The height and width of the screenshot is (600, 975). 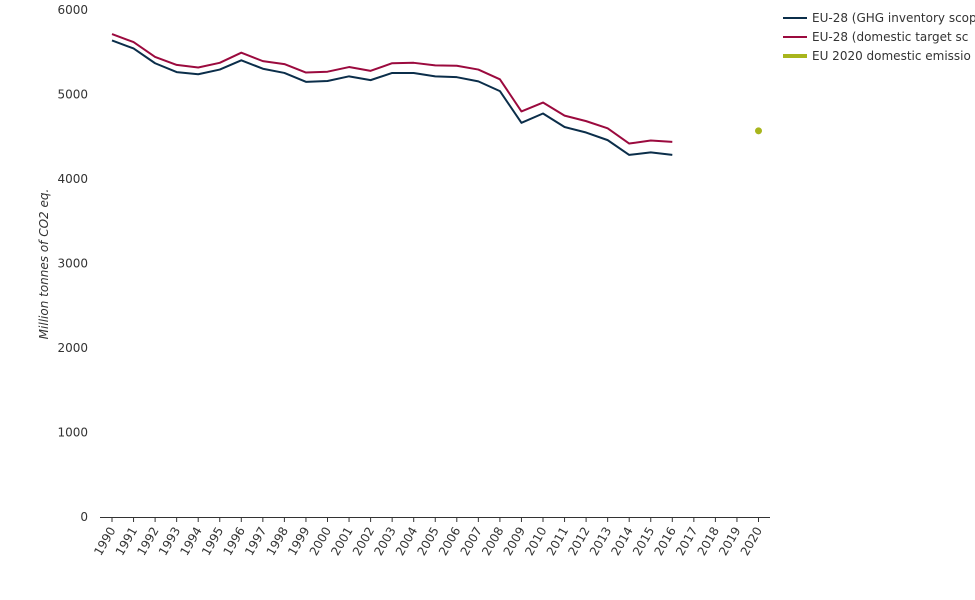 I want to click on legend-item-1: EU-28 (GHG inventory scop, so click(x=879, y=17).